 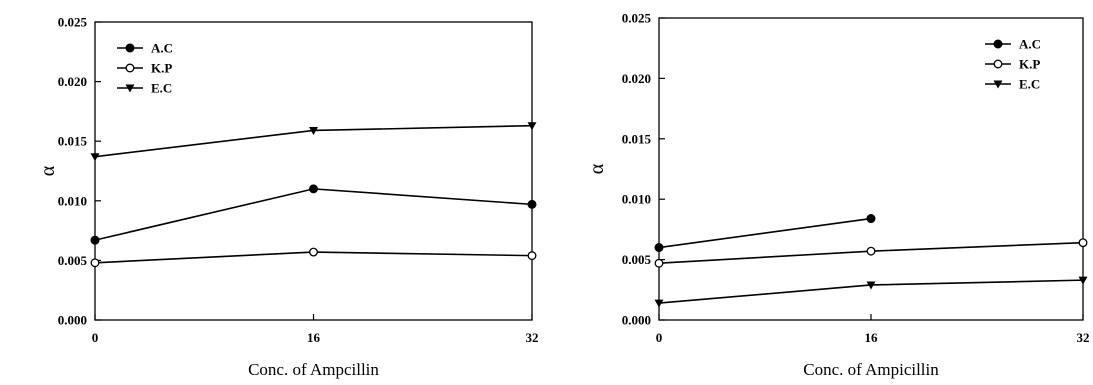 What do you see at coordinates (871, 369) in the screenshot?
I see `x-axis-title: Conc. of Ampicillin` at bounding box center [871, 369].